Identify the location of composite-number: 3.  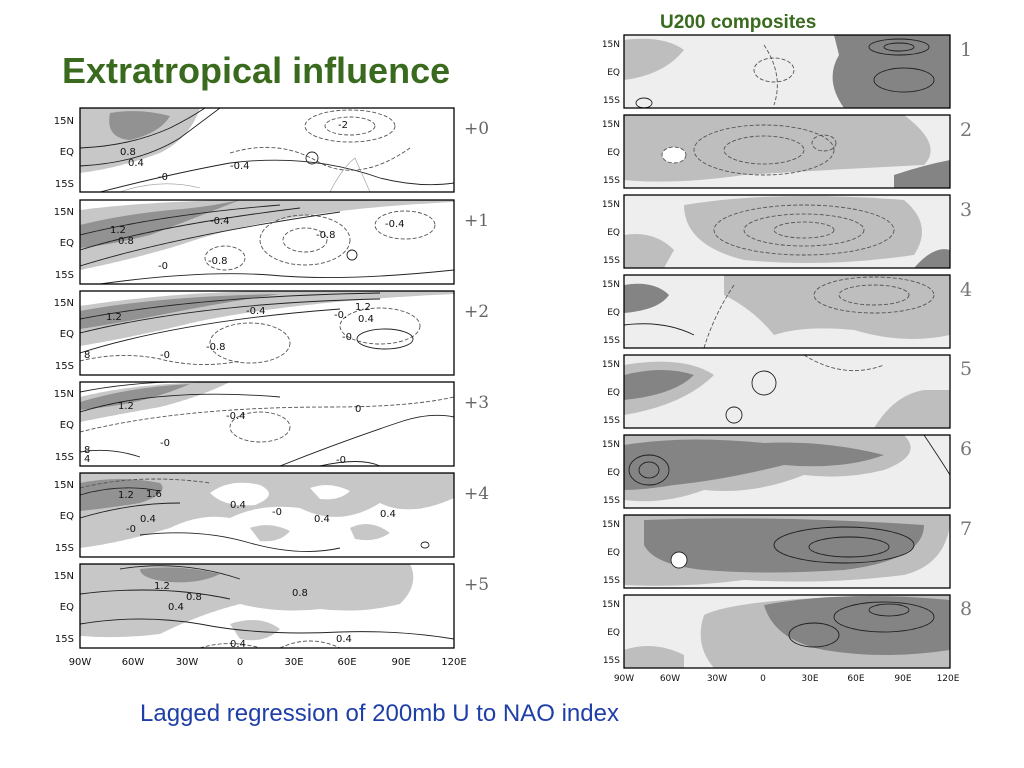
(966, 210).